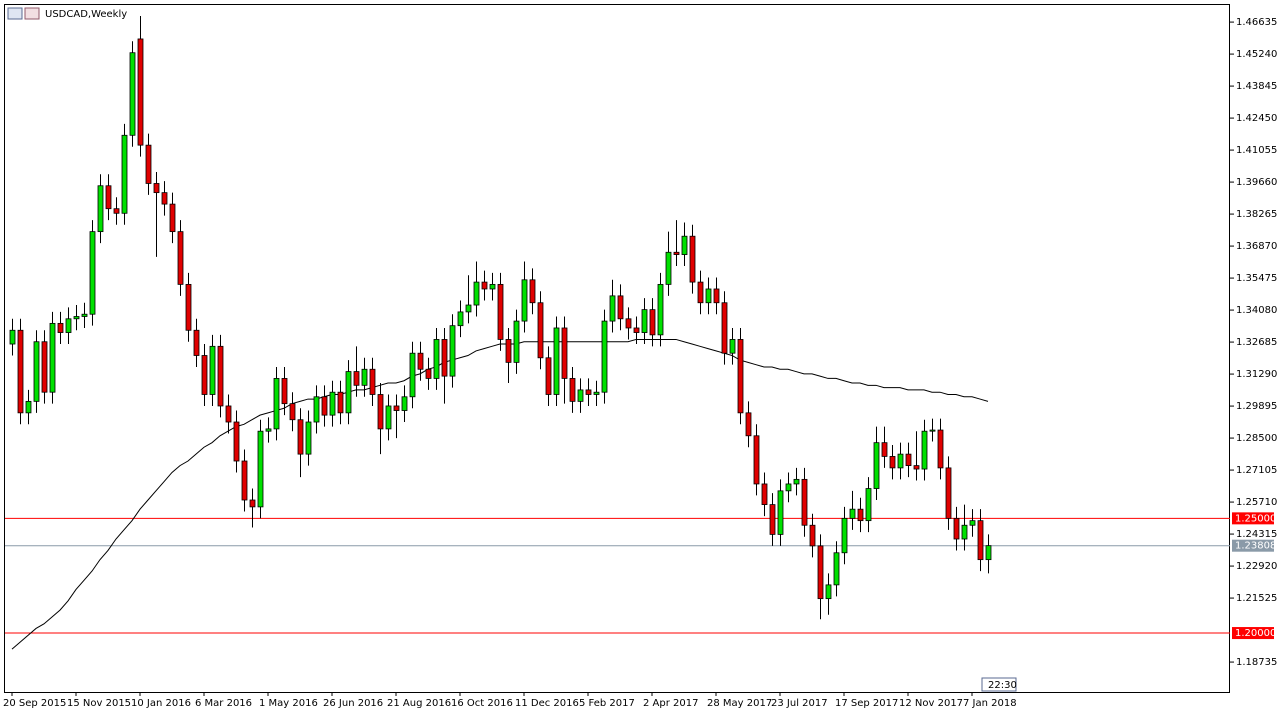  What do you see at coordinates (1256, 182) in the screenshot?
I see `y-tick-label: 1.39660` at bounding box center [1256, 182].